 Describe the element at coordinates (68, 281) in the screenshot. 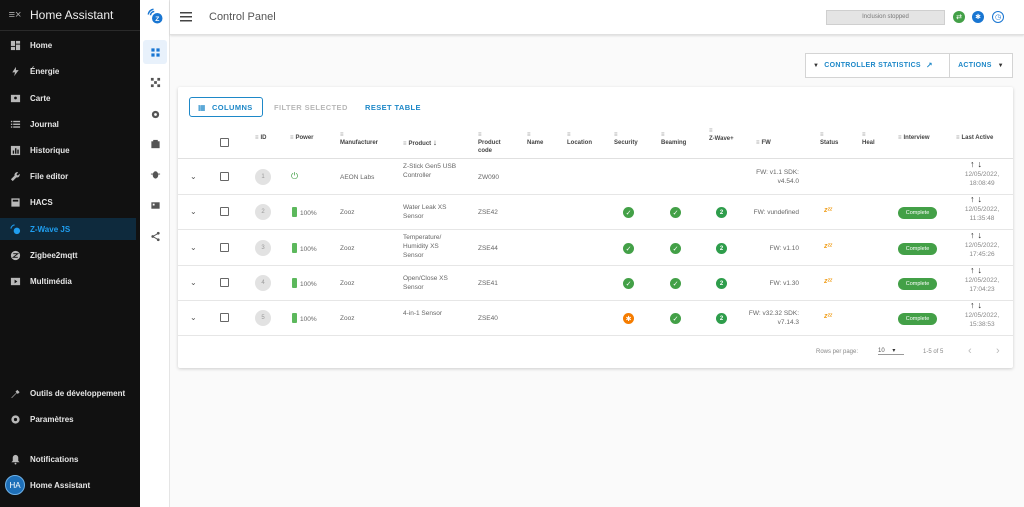

I see `sidebar-item-multim-dia: Multimédia` at that location.